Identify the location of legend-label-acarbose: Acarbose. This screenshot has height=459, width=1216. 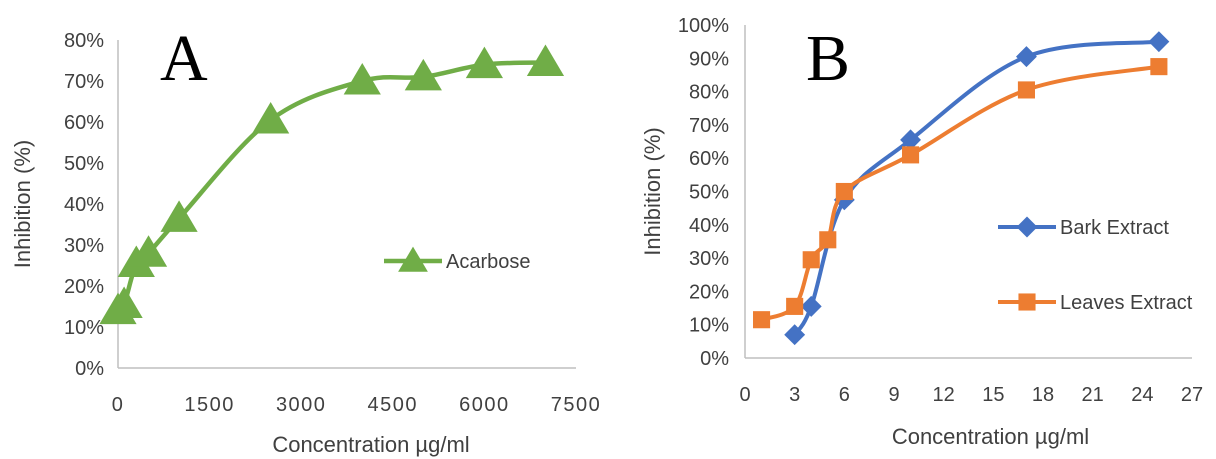
(488, 262).